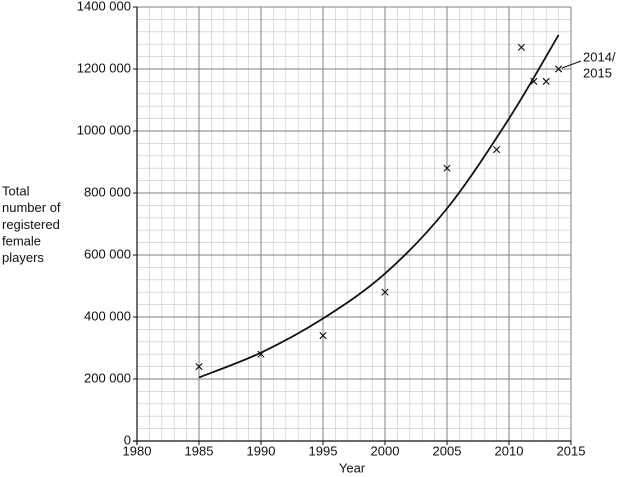 The image size is (619, 477). I want to click on y-tick-label: 1200 000, so click(104, 67).